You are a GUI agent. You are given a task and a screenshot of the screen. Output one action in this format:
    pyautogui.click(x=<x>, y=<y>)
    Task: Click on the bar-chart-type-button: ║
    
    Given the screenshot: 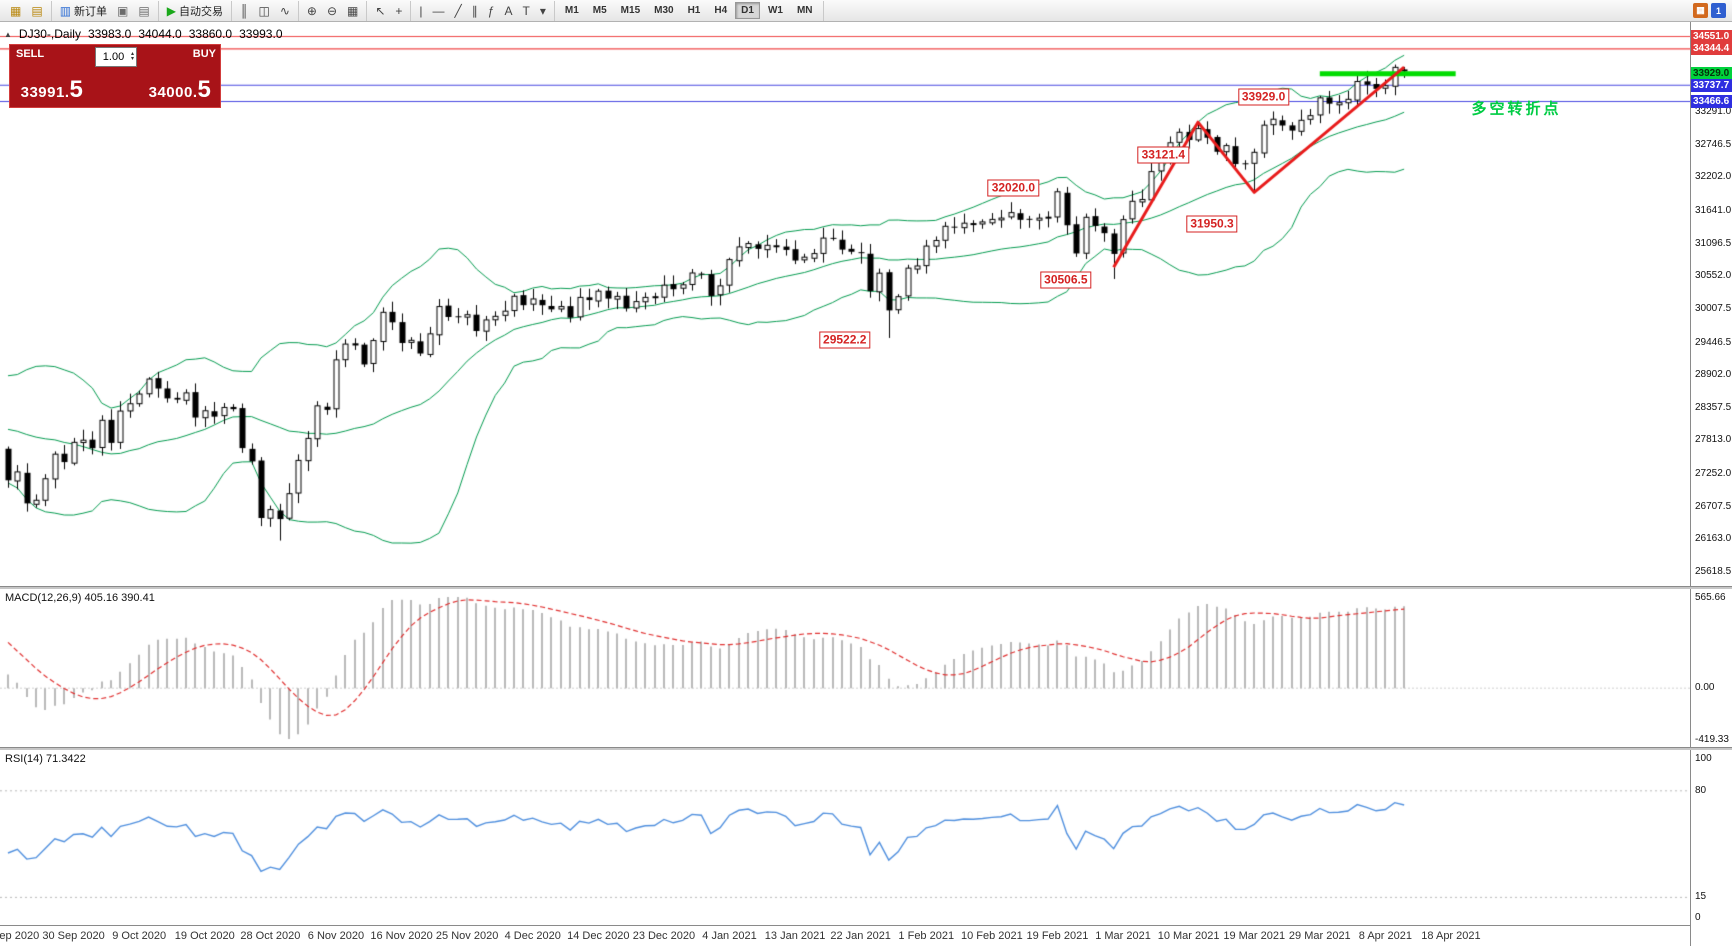 What is the action you would take?
    pyautogui.click(x=244, y=11)
    